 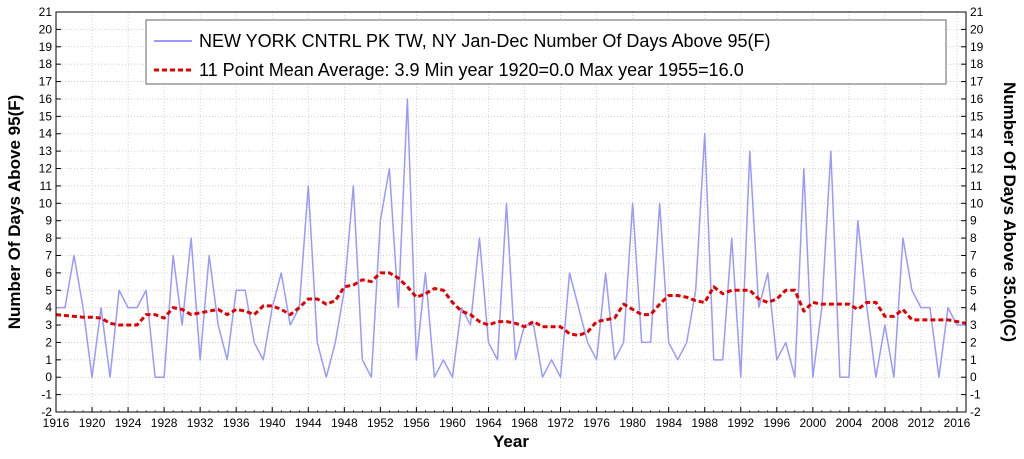 What do you see at coordinates (48, 377) in the screenshot?
I see `y-tick-label-left: 0` at bounding box center [48, 377].